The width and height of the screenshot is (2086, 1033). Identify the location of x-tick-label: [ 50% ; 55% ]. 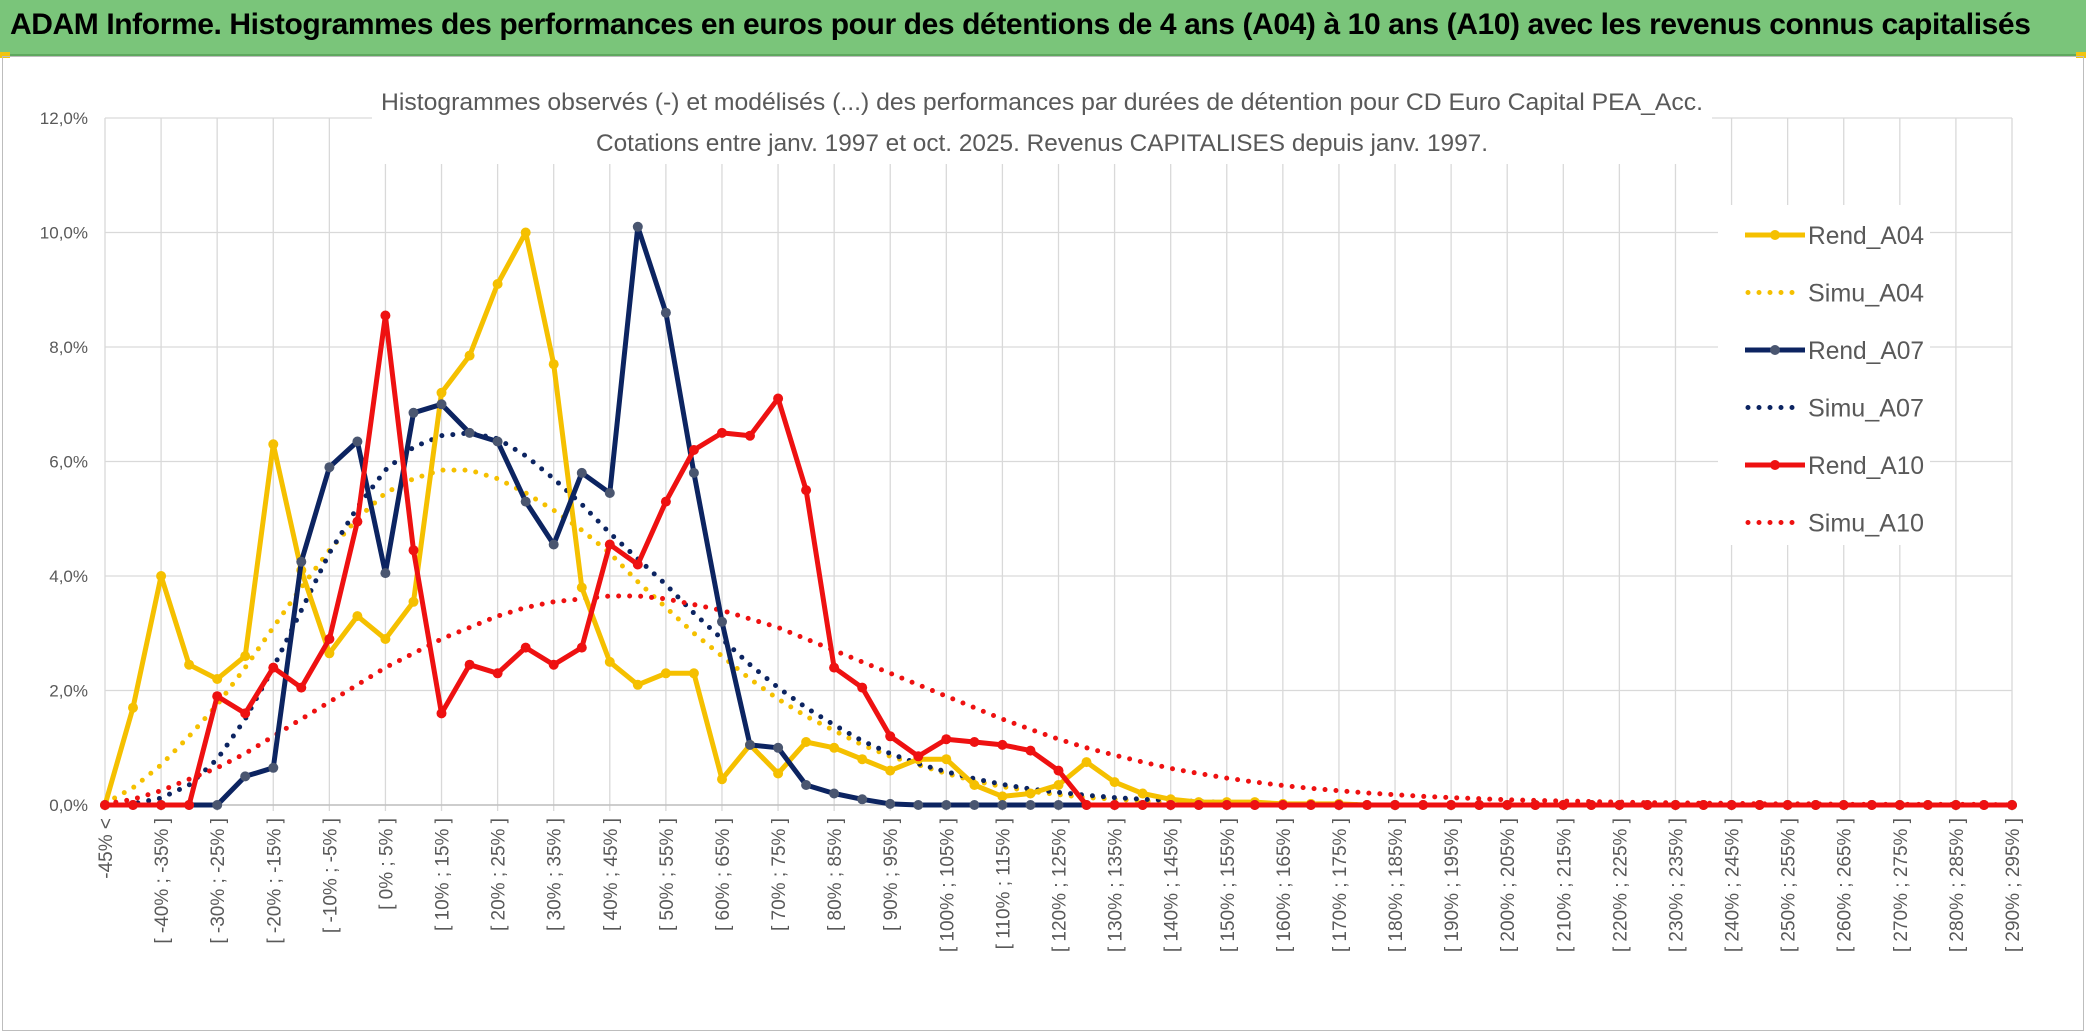
(667, 874).